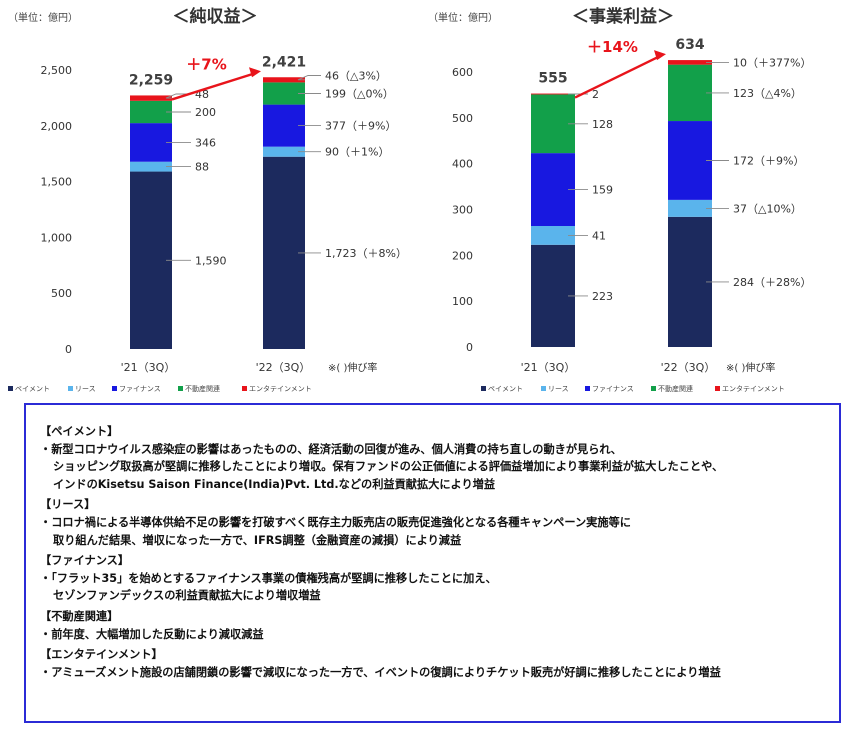 This screenshot has height=739, width=865. Describe the element at coordinates (772, 62) in the screenshot. I see `segment-label: 10（＋377%）` at that location.